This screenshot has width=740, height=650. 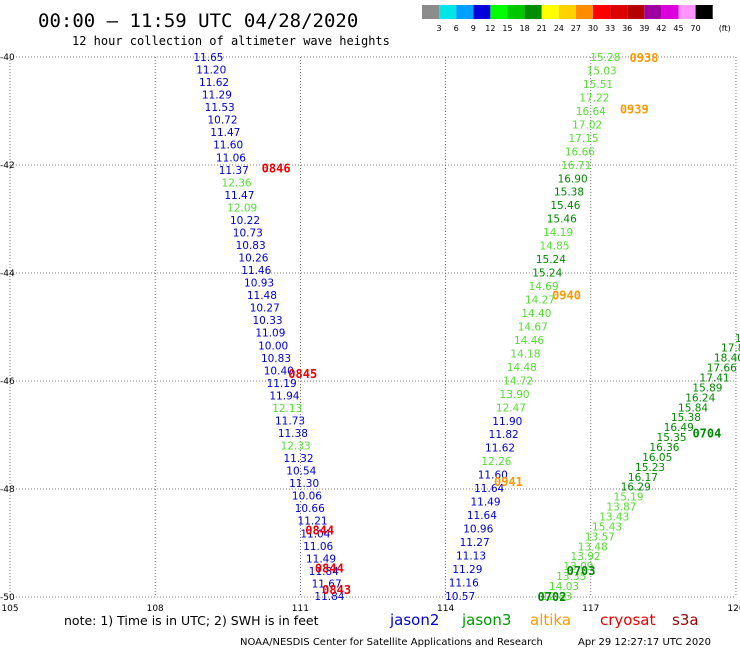 What do you see at coordinates (268, 321) in the screenshot?
I see `wave-height-label: 10.33` at bounding box center [268, 321].